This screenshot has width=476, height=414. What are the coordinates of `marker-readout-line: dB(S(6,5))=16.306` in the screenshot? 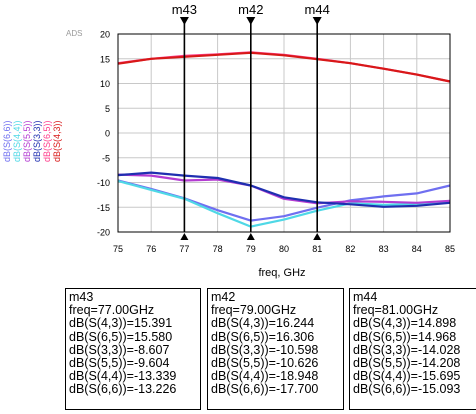 It's located at (263, 336).